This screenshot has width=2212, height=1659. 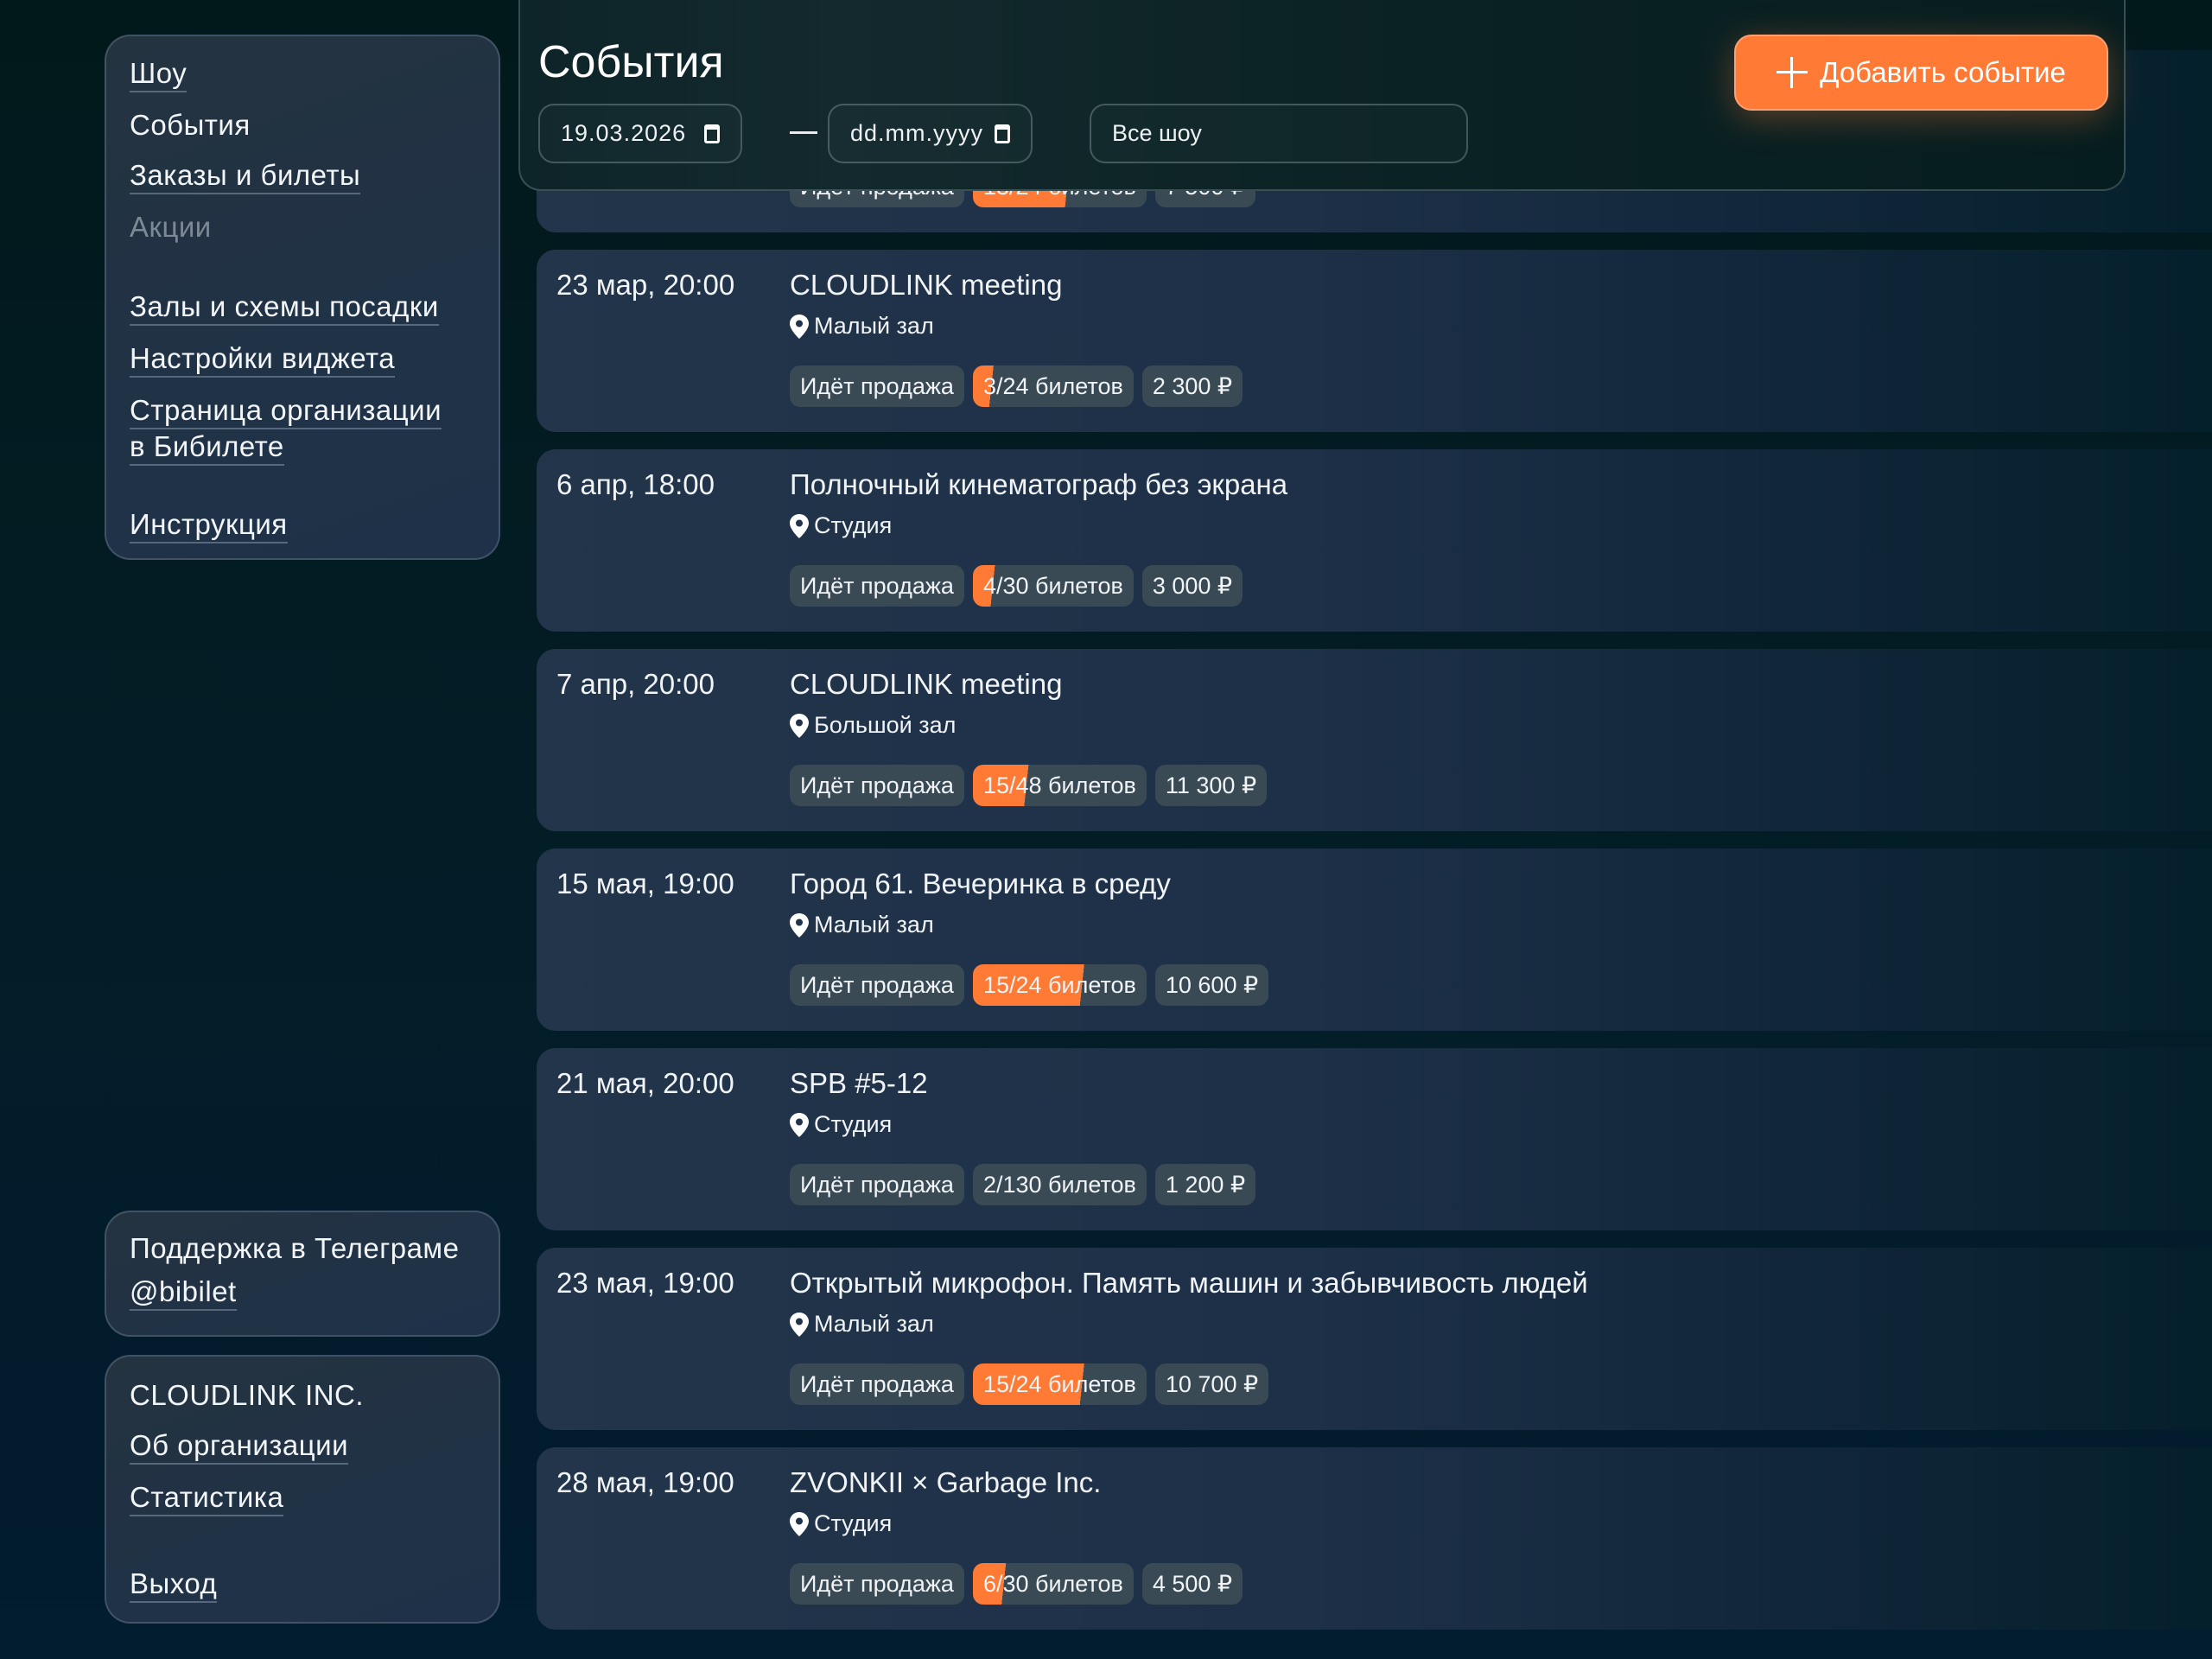 What do you see at coordinates (645, 1482) in the screenshot?
I see `event-date: 28 мая, 19:00` at bounding box center [645, 1482].